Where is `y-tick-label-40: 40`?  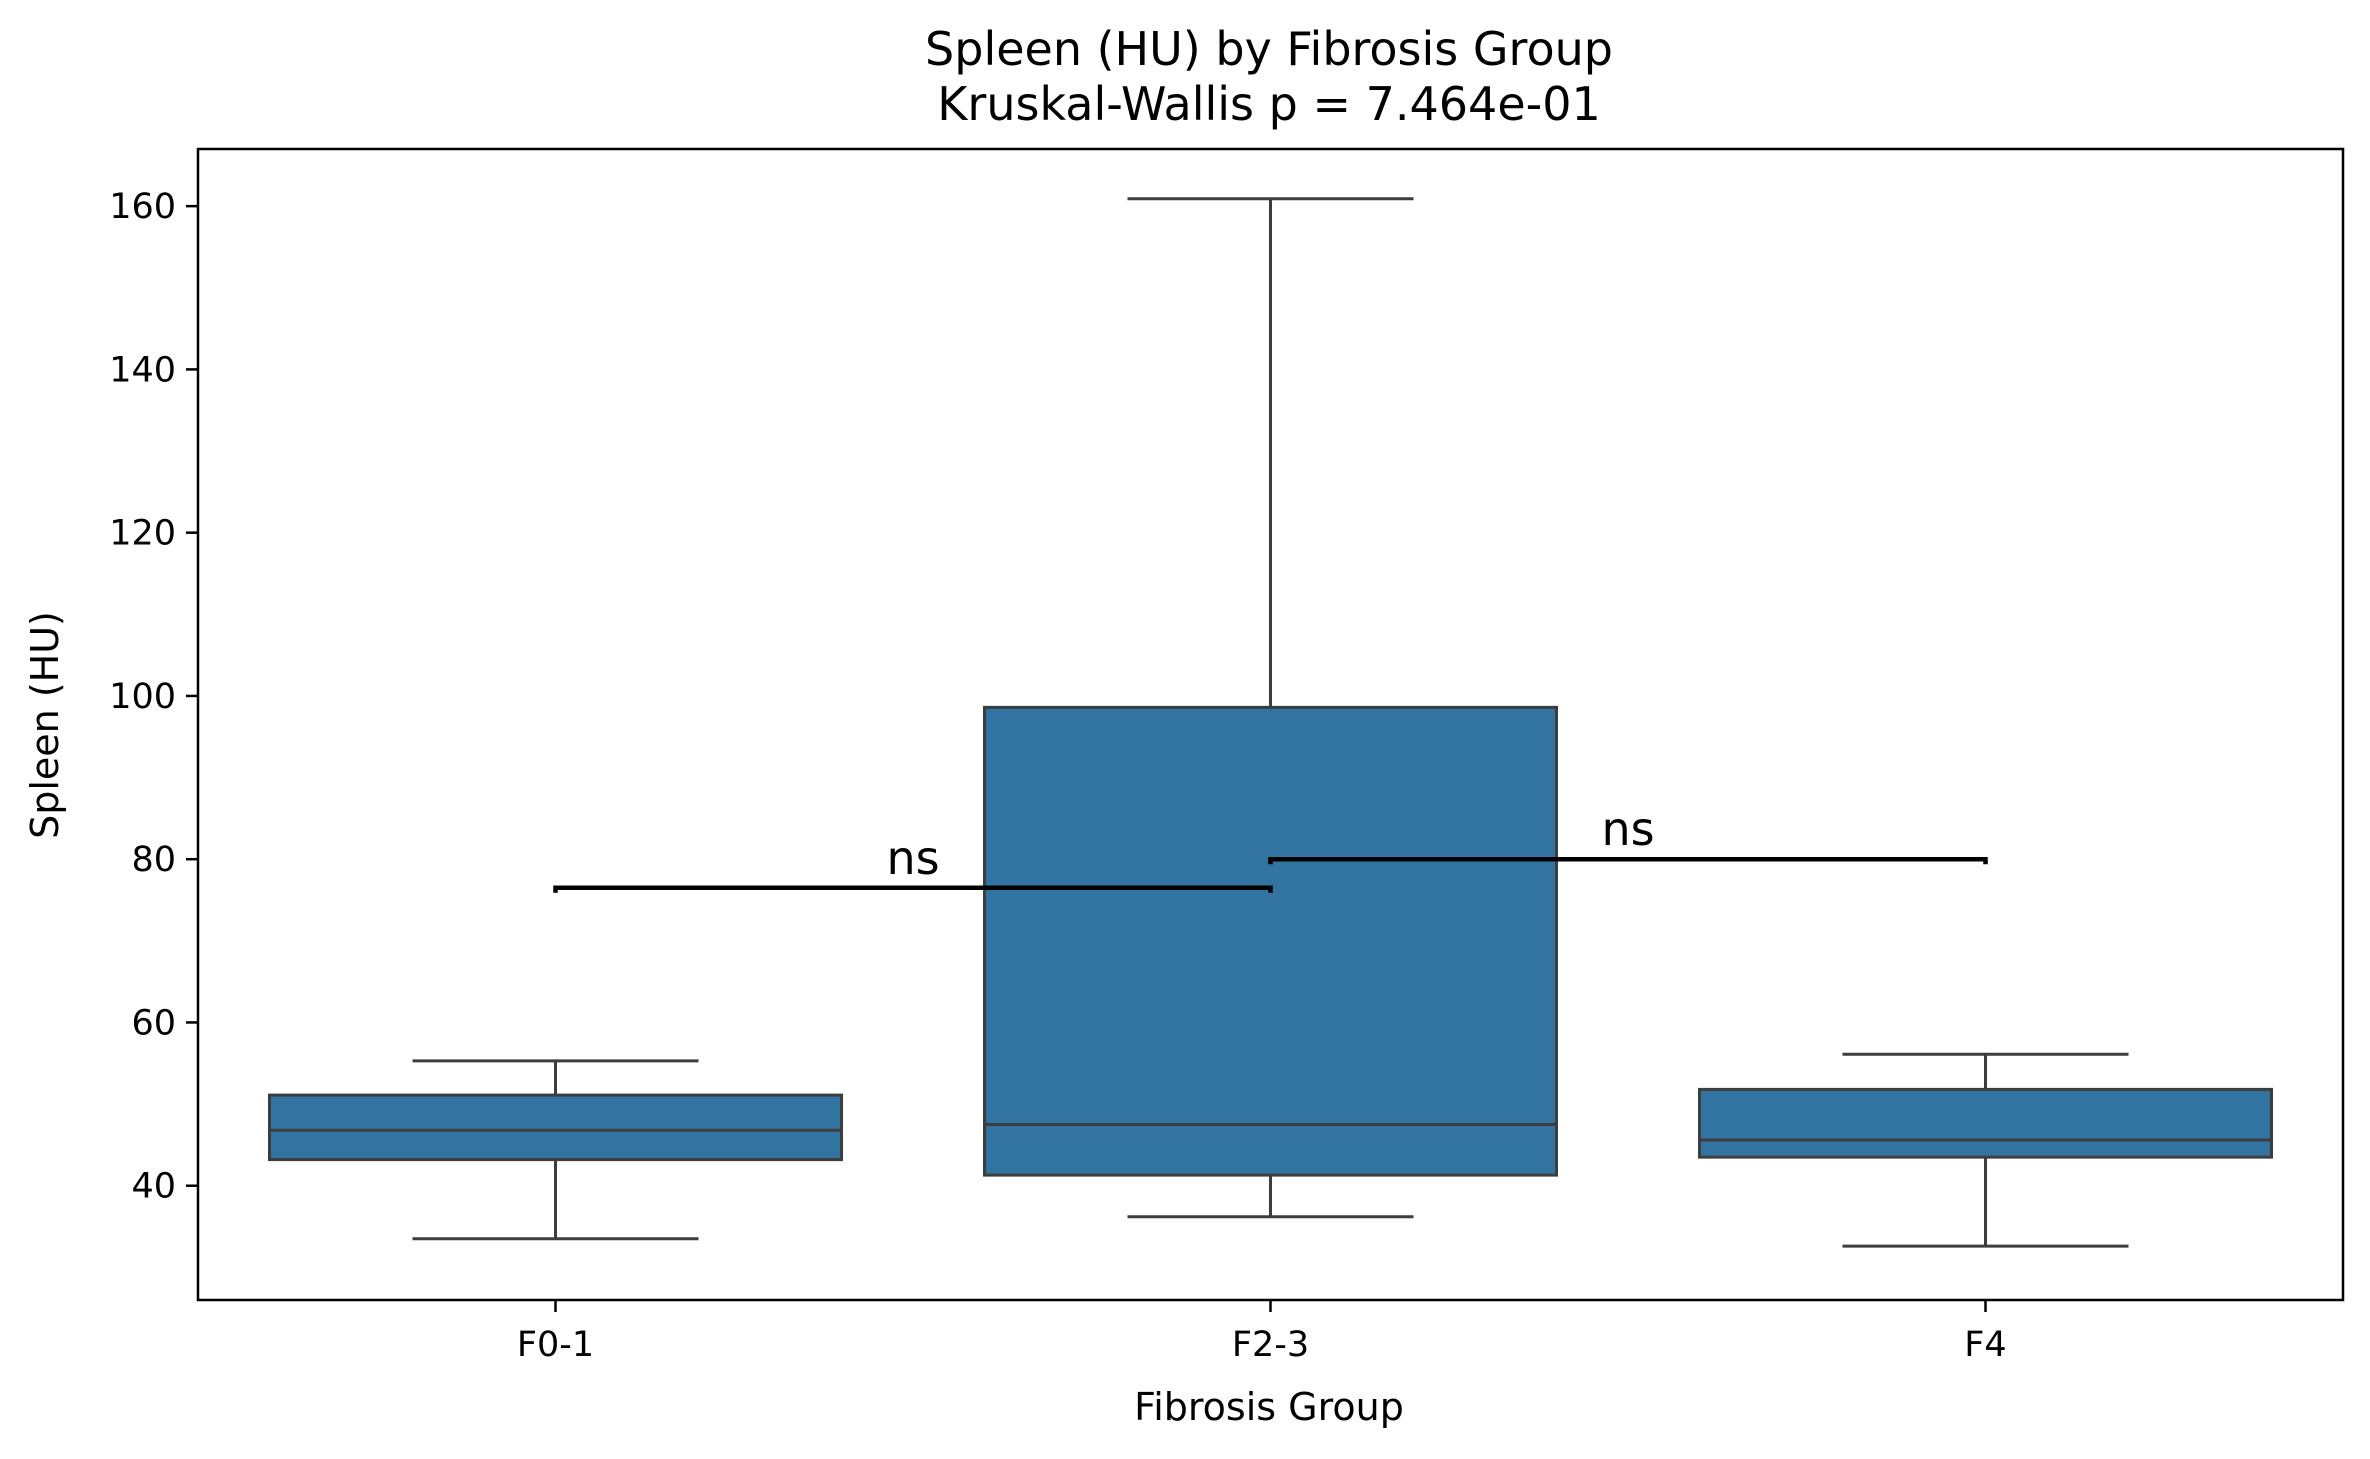
y-tick-label-40: 40 is located at coordinates (153, 1187).